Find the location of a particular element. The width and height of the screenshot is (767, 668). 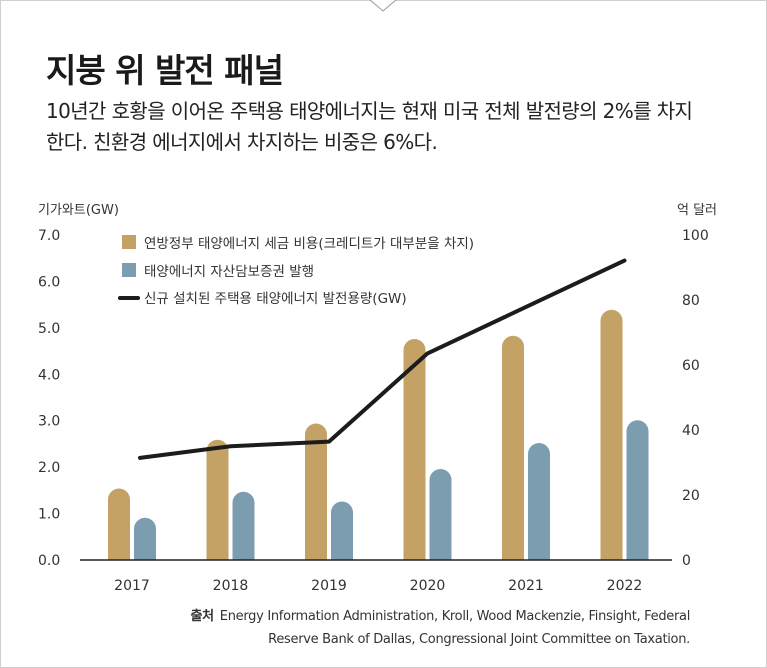

right-axis-title: 억 달러 is located at coordinates (697, 210).